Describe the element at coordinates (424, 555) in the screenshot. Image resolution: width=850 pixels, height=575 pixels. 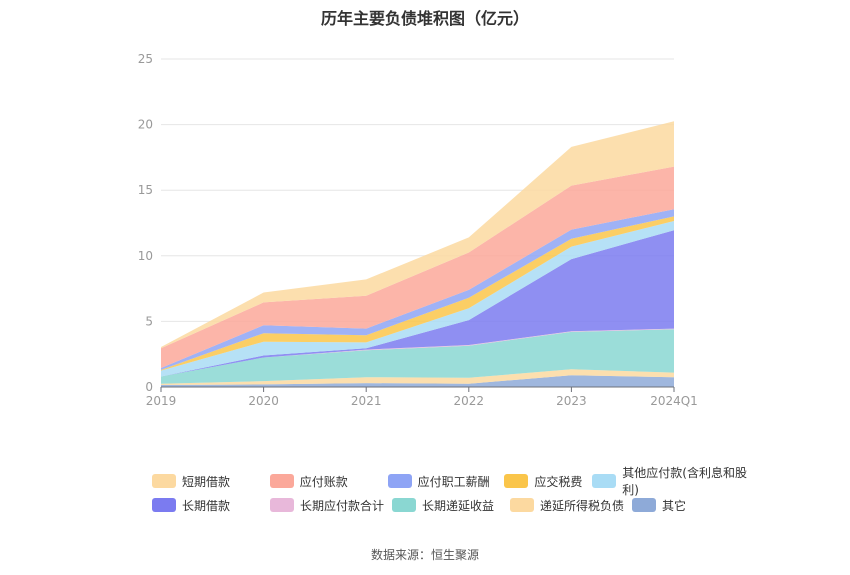
I see `data-source: 数据来源：恒生聚源` at that location.